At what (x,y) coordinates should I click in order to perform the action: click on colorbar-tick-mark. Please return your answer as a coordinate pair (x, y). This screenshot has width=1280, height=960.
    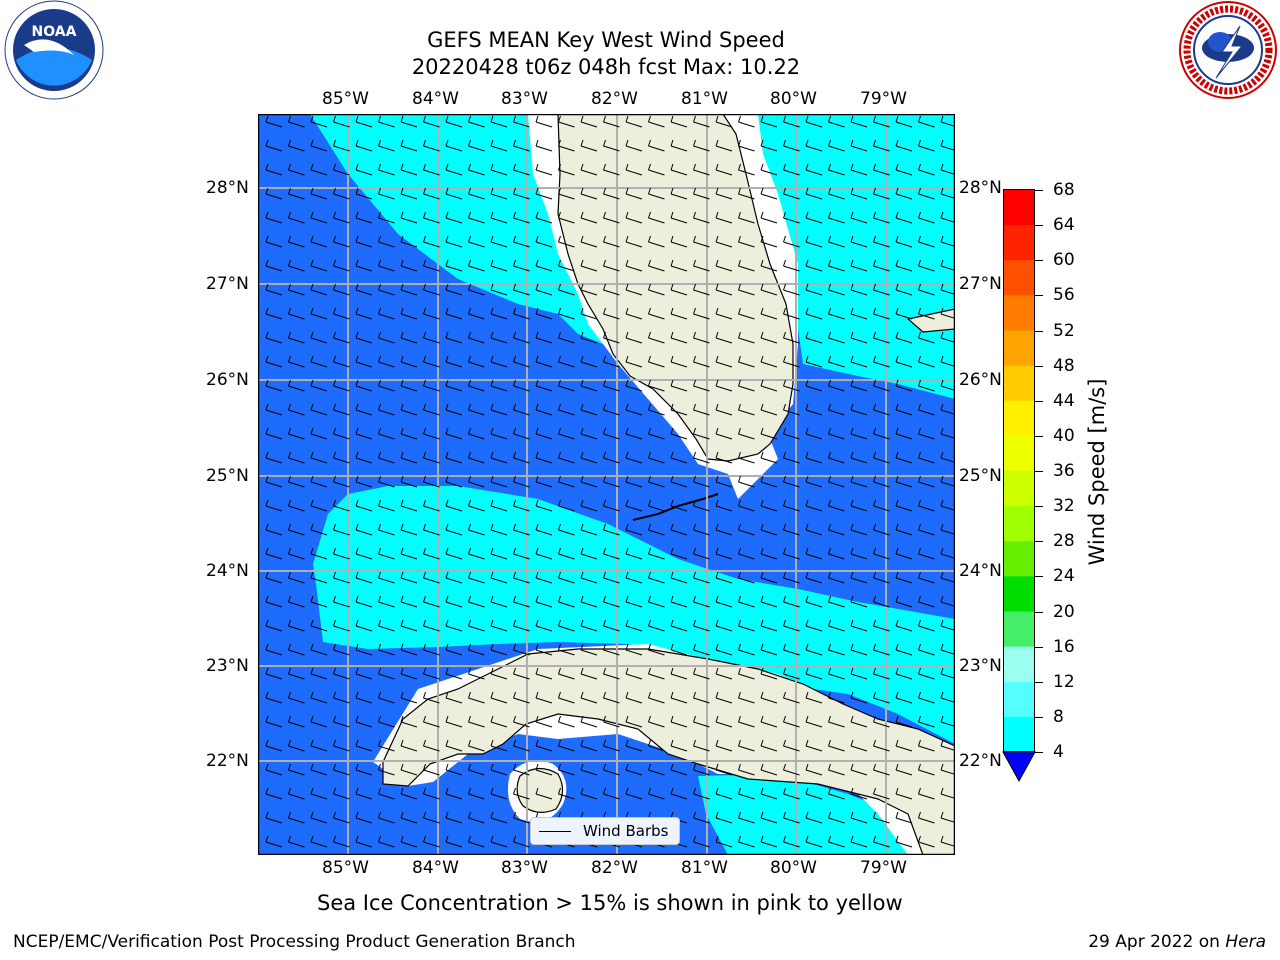
    Looking at the image, I should click on (1039, 401).